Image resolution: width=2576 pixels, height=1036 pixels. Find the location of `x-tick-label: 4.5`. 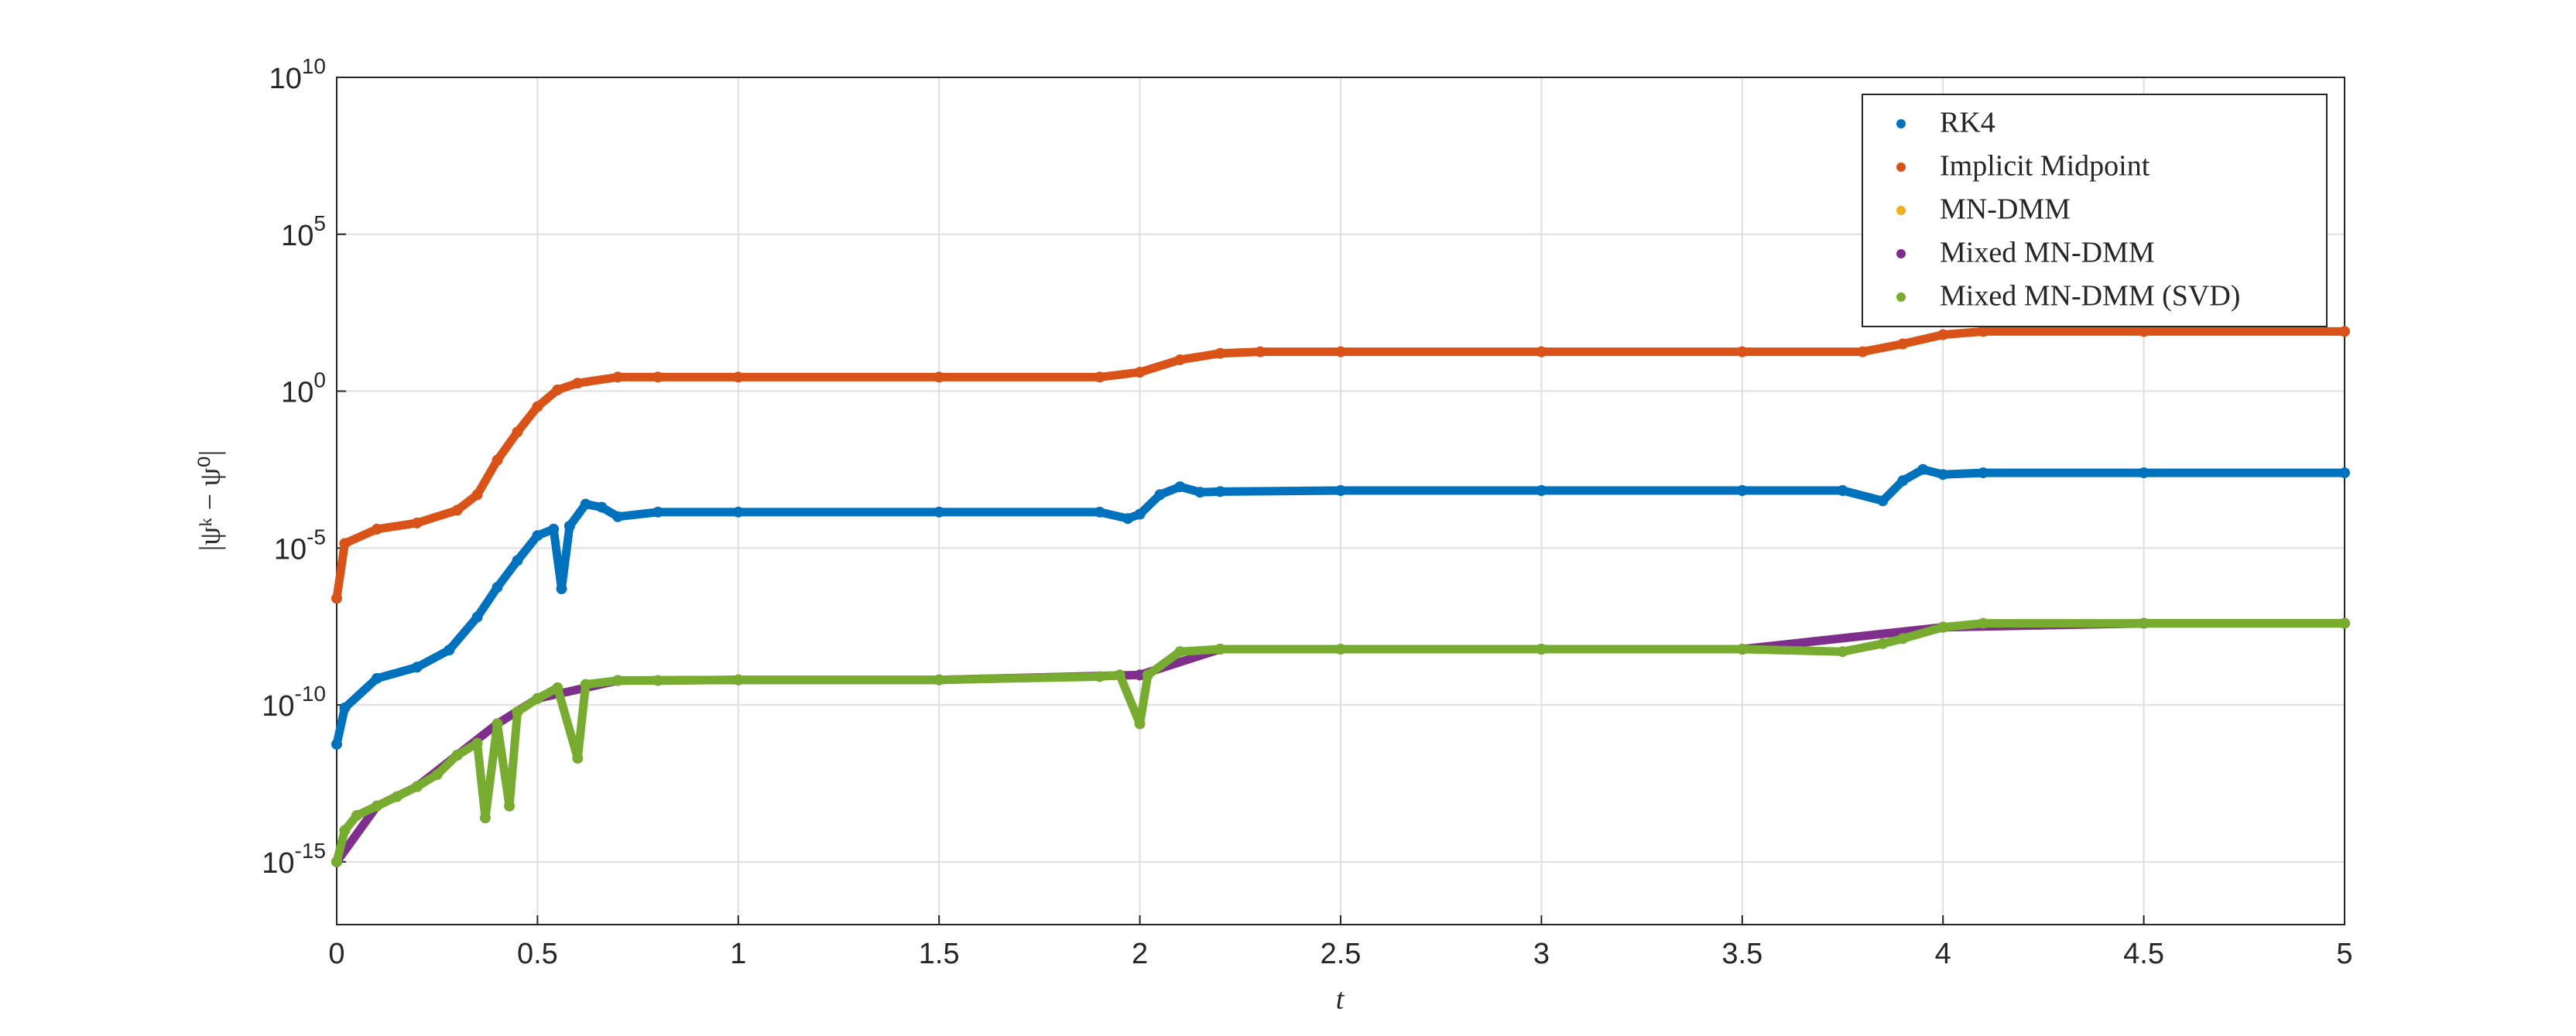

x-tick-label: 4.5 is located at coordinates (2143, 954).